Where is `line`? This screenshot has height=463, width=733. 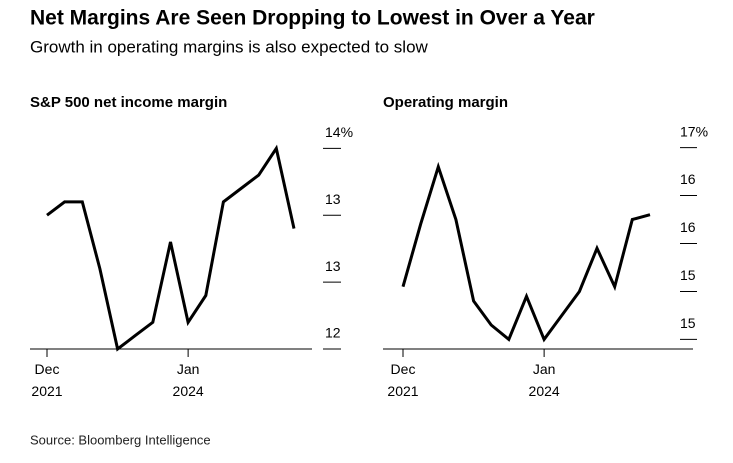 line is located at coordinates (526, 252).